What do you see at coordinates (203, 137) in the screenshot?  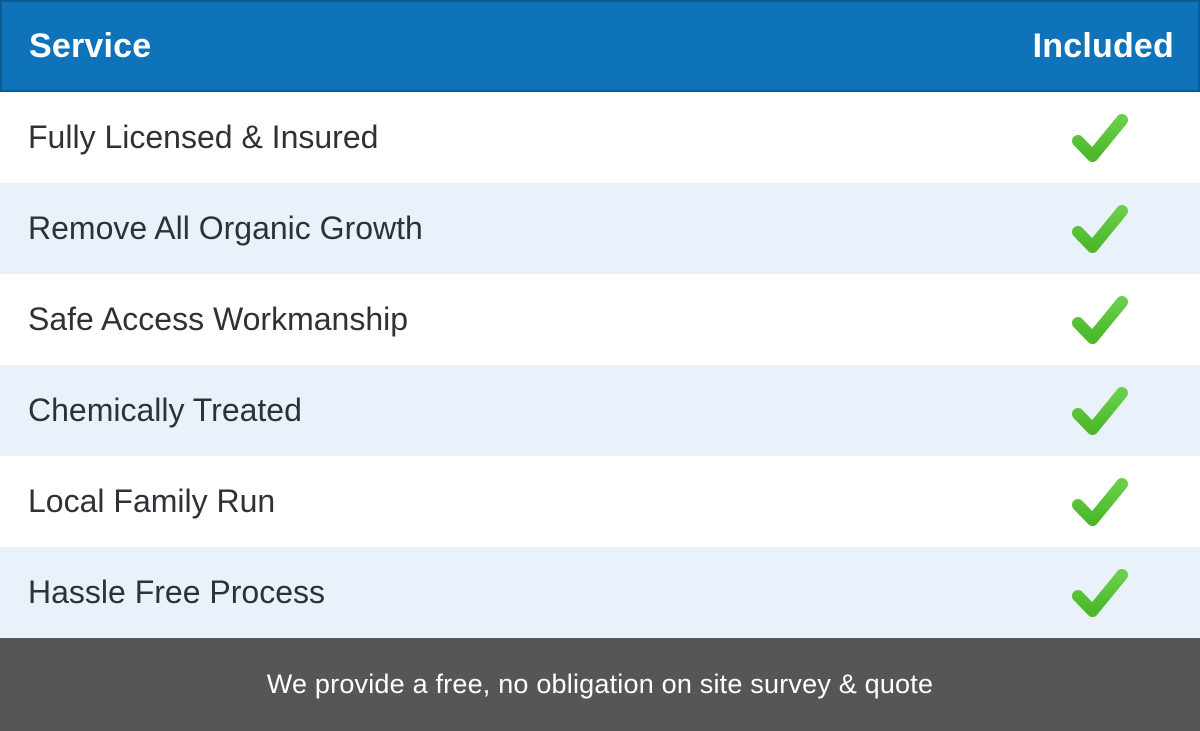 I see `service-label: Fully Licensed & Insured` at bounding box center [203, 137].